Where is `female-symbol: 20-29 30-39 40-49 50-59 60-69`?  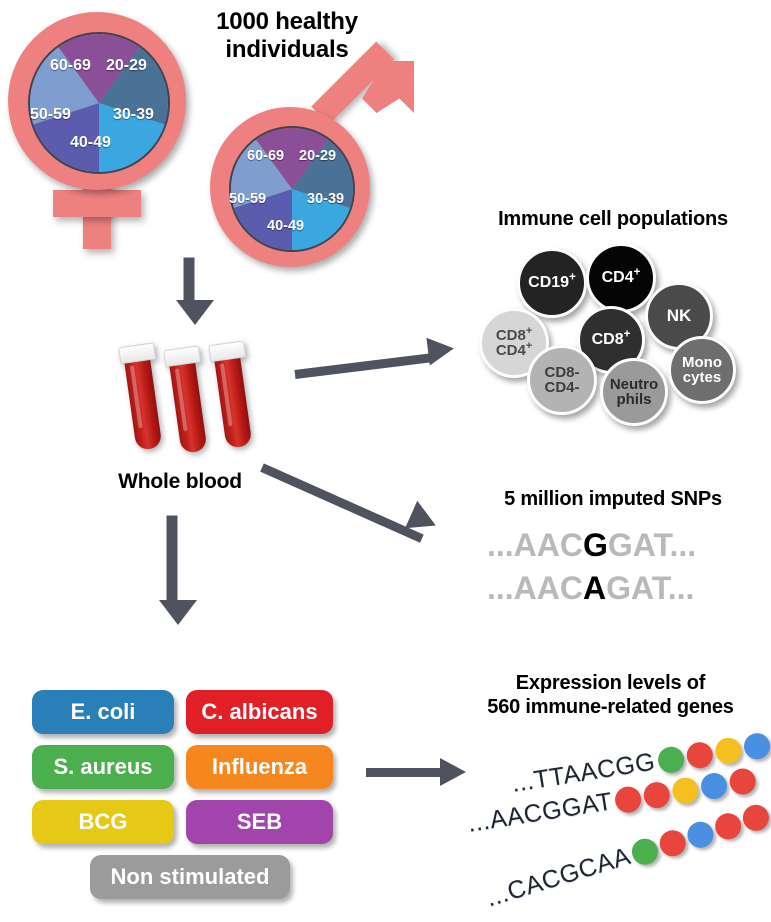 female-symbol: 20-29 30-39 40-49 50-59 60-69 is located at coordinates (103, 130).